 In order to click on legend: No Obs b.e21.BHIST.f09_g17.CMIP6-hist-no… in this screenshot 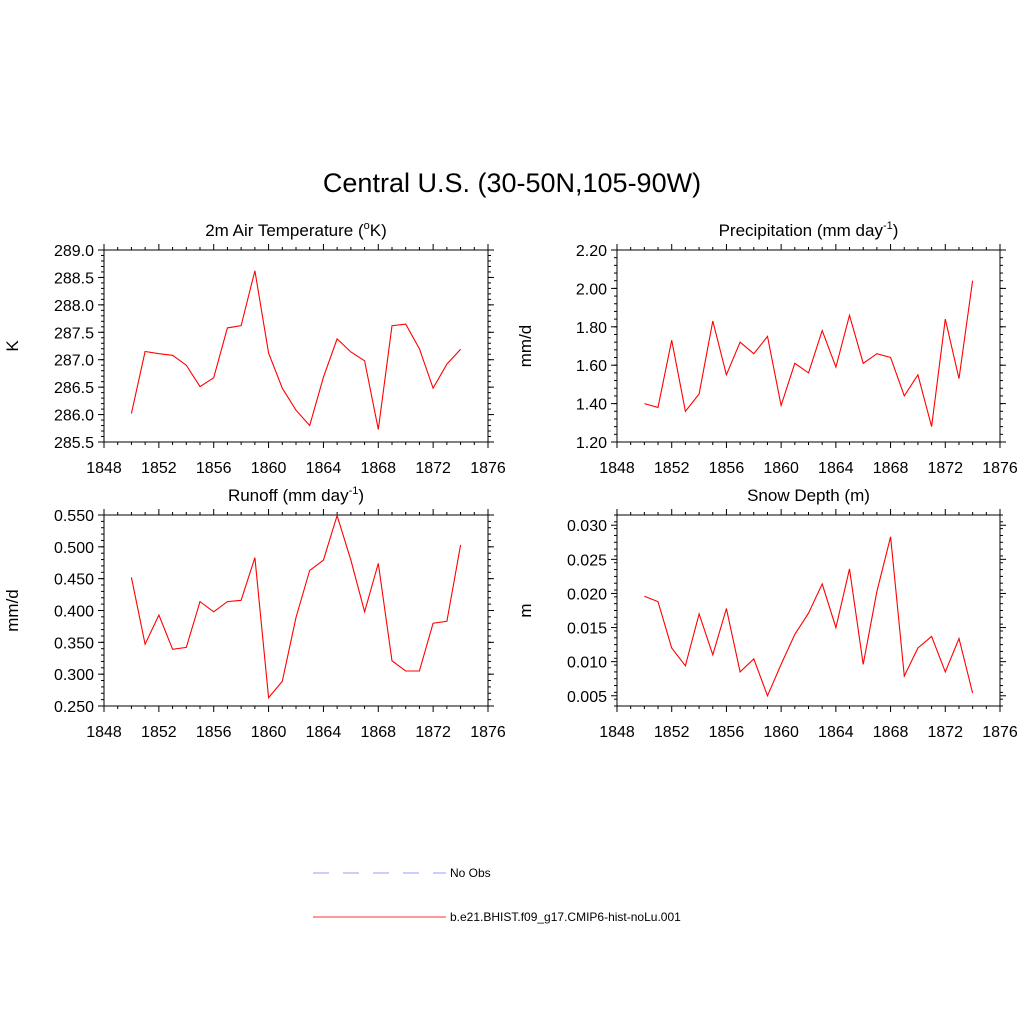, I will do `click(497, 895)`.